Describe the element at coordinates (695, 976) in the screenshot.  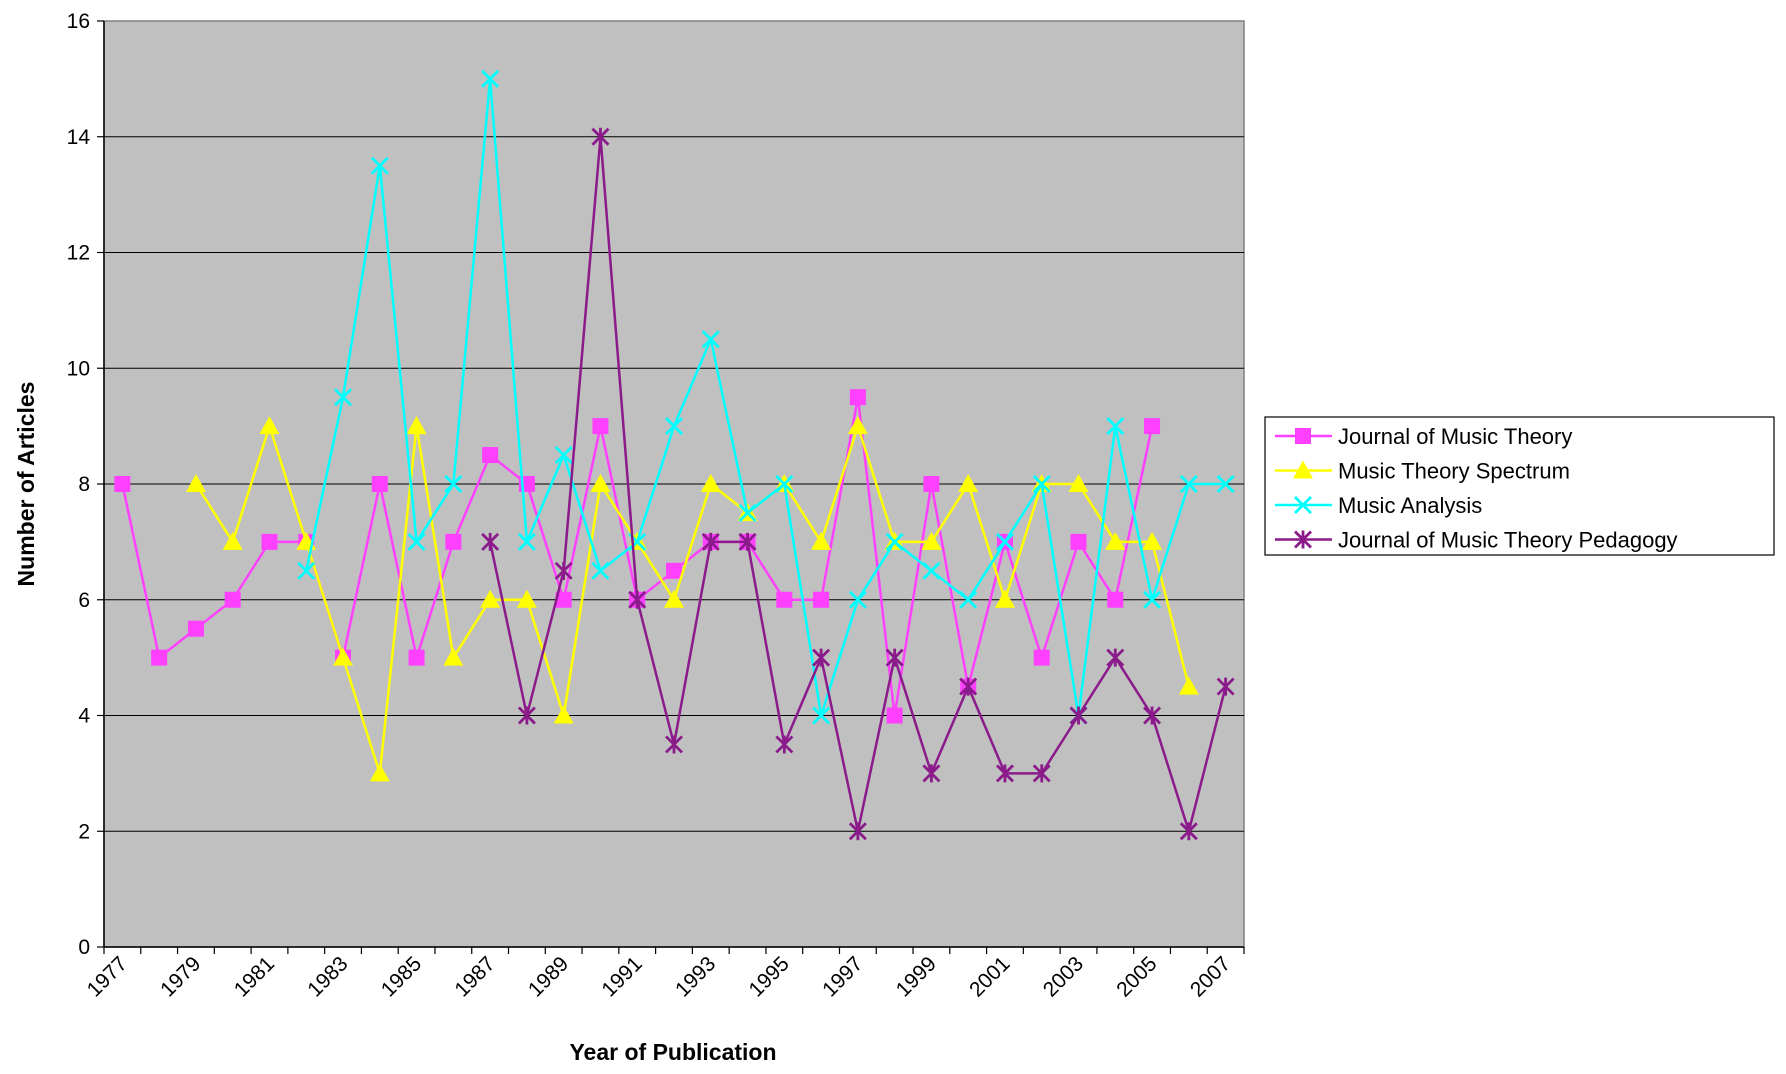
I see `x-tick-label: 1993` at that location.